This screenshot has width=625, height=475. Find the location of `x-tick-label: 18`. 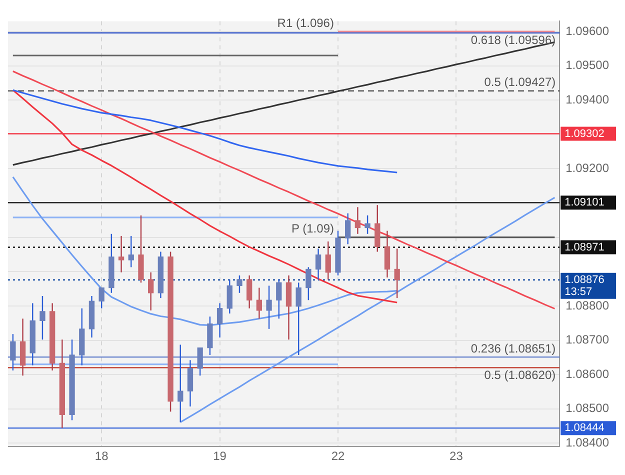

x-tick-label: 18 is located at coordinates (101, 456).